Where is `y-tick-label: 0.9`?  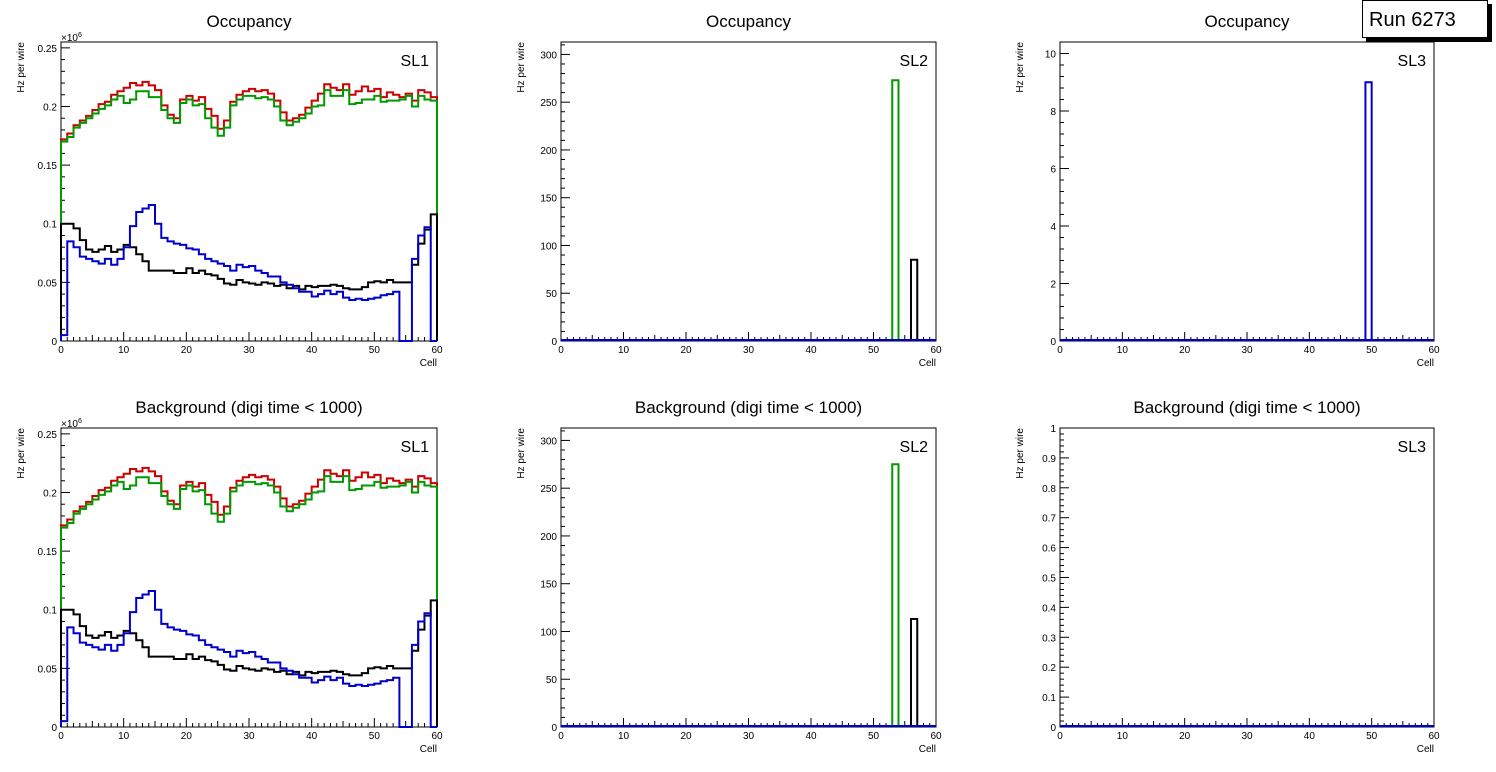
y-tick-label: 0.9 is located at coordinates (1049, 459).